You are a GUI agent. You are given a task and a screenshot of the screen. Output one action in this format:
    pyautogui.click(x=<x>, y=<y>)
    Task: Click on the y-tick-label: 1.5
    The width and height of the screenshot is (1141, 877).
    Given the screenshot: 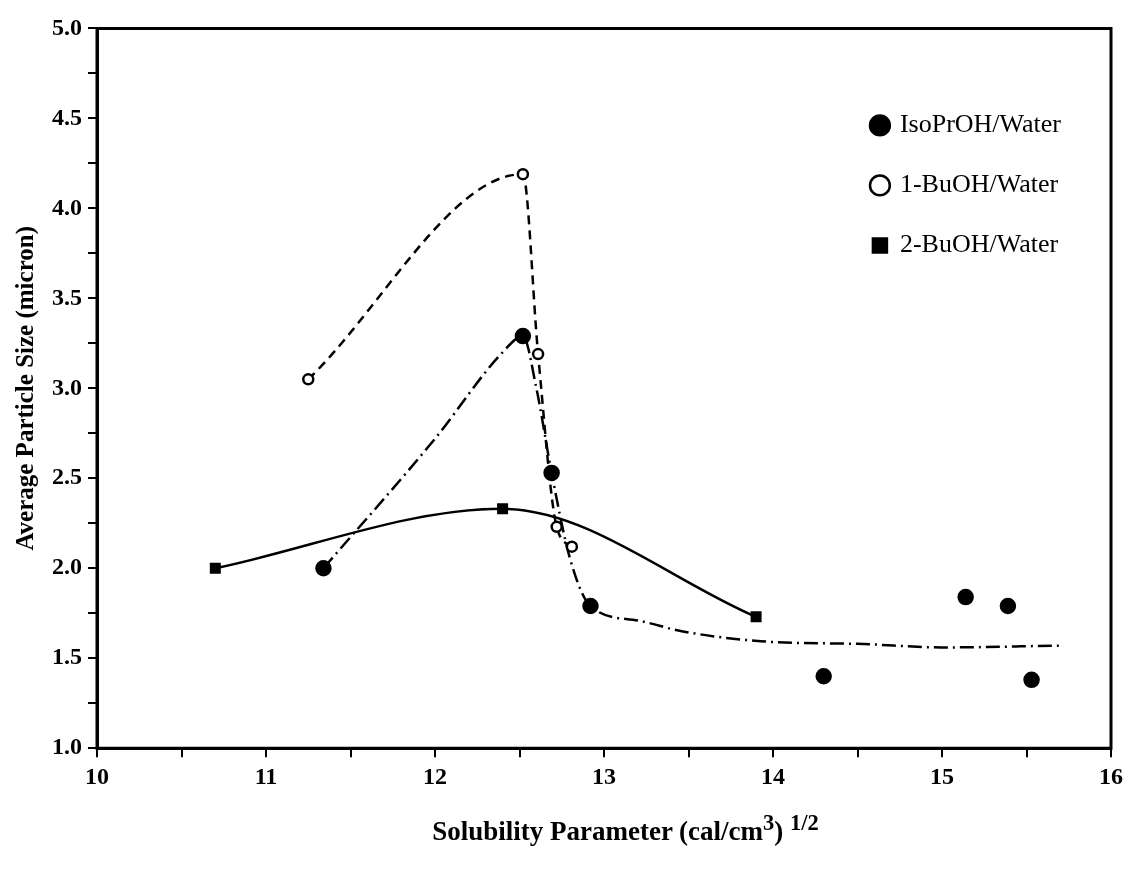 What is the action you would take?
    pyautogui.click(x=67, y=656)
    